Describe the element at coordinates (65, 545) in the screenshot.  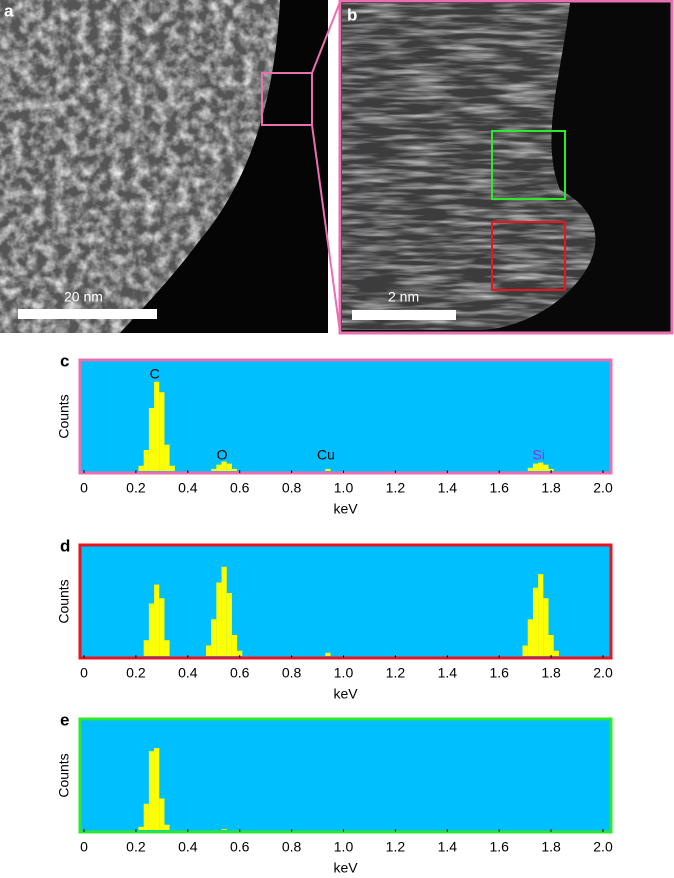
I see `panel-label: d` at that location.